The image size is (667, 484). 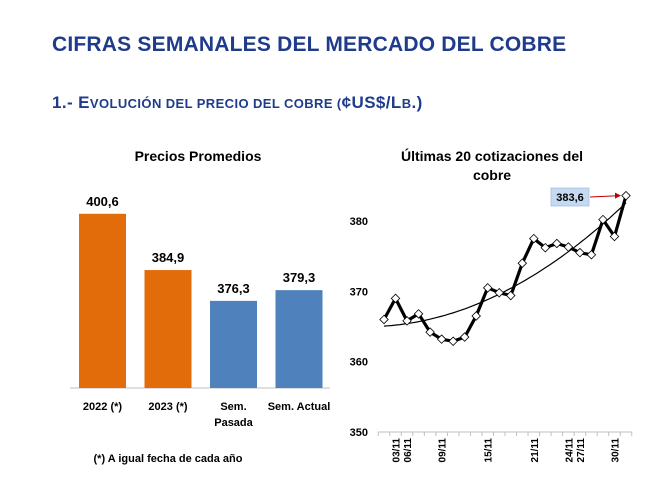 I want to click on bar-chart-title: Precios Promedios, so click(x=198, y=156).